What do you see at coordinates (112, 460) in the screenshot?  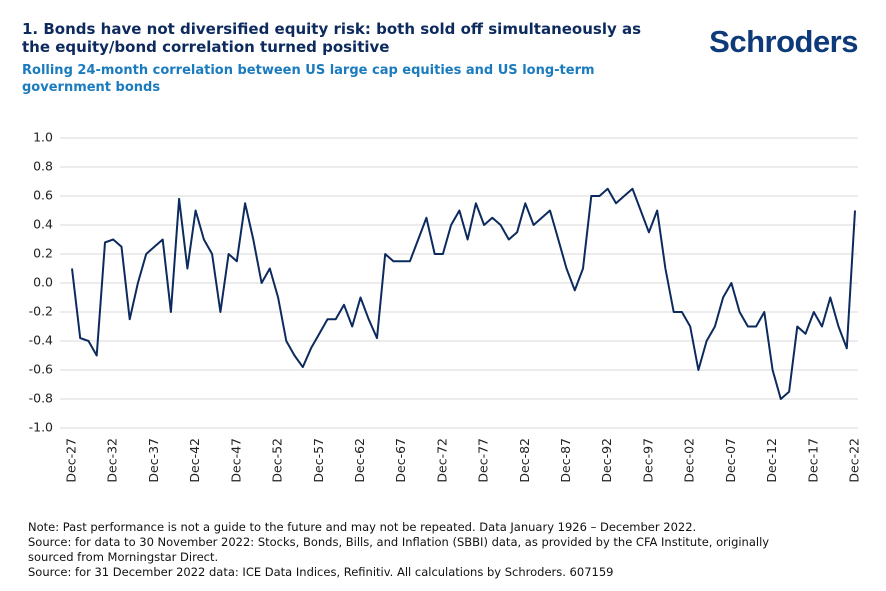 I see `x-tick-label: Dec-32` at bounding box center [112, 460].